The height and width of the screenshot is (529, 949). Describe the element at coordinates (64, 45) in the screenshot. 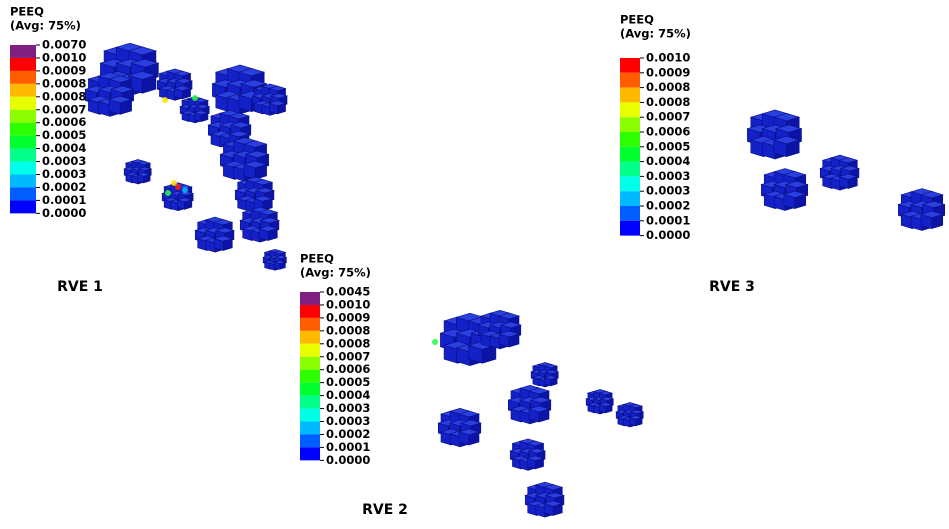

I see `legend-label: 0.0070` at that location.